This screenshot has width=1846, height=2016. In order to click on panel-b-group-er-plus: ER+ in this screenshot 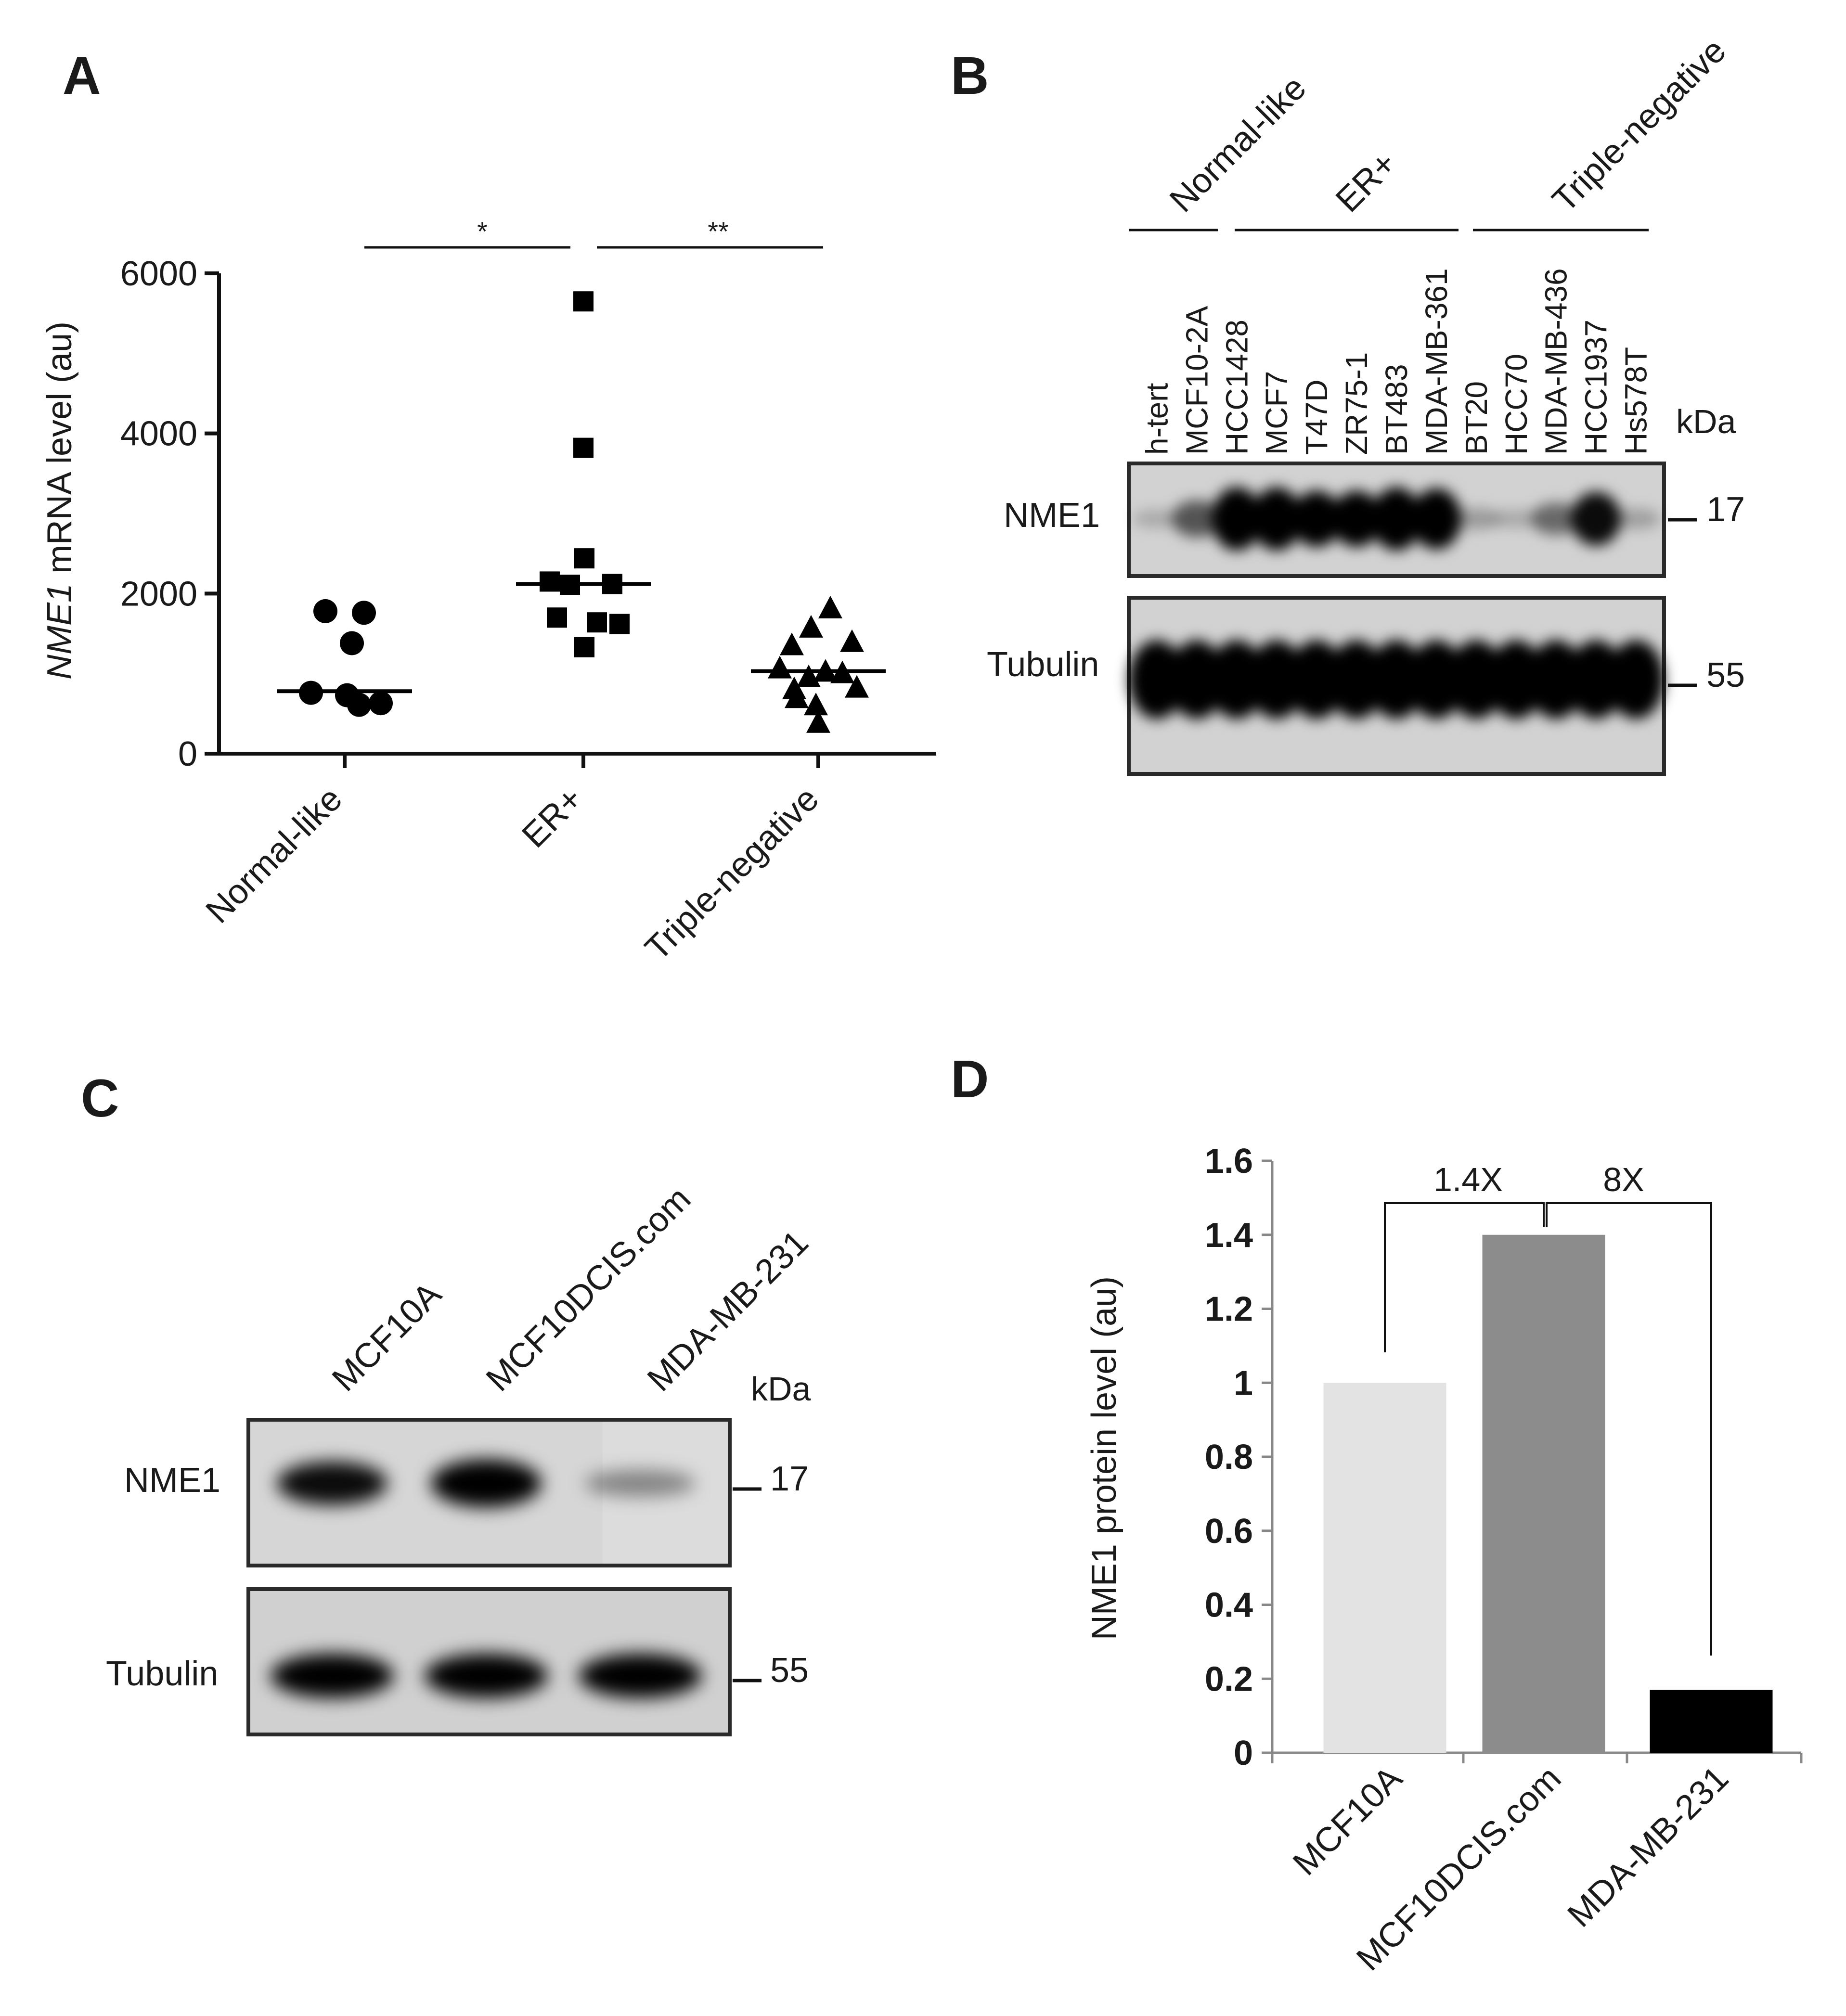, I will do `click(1366, 182)`.